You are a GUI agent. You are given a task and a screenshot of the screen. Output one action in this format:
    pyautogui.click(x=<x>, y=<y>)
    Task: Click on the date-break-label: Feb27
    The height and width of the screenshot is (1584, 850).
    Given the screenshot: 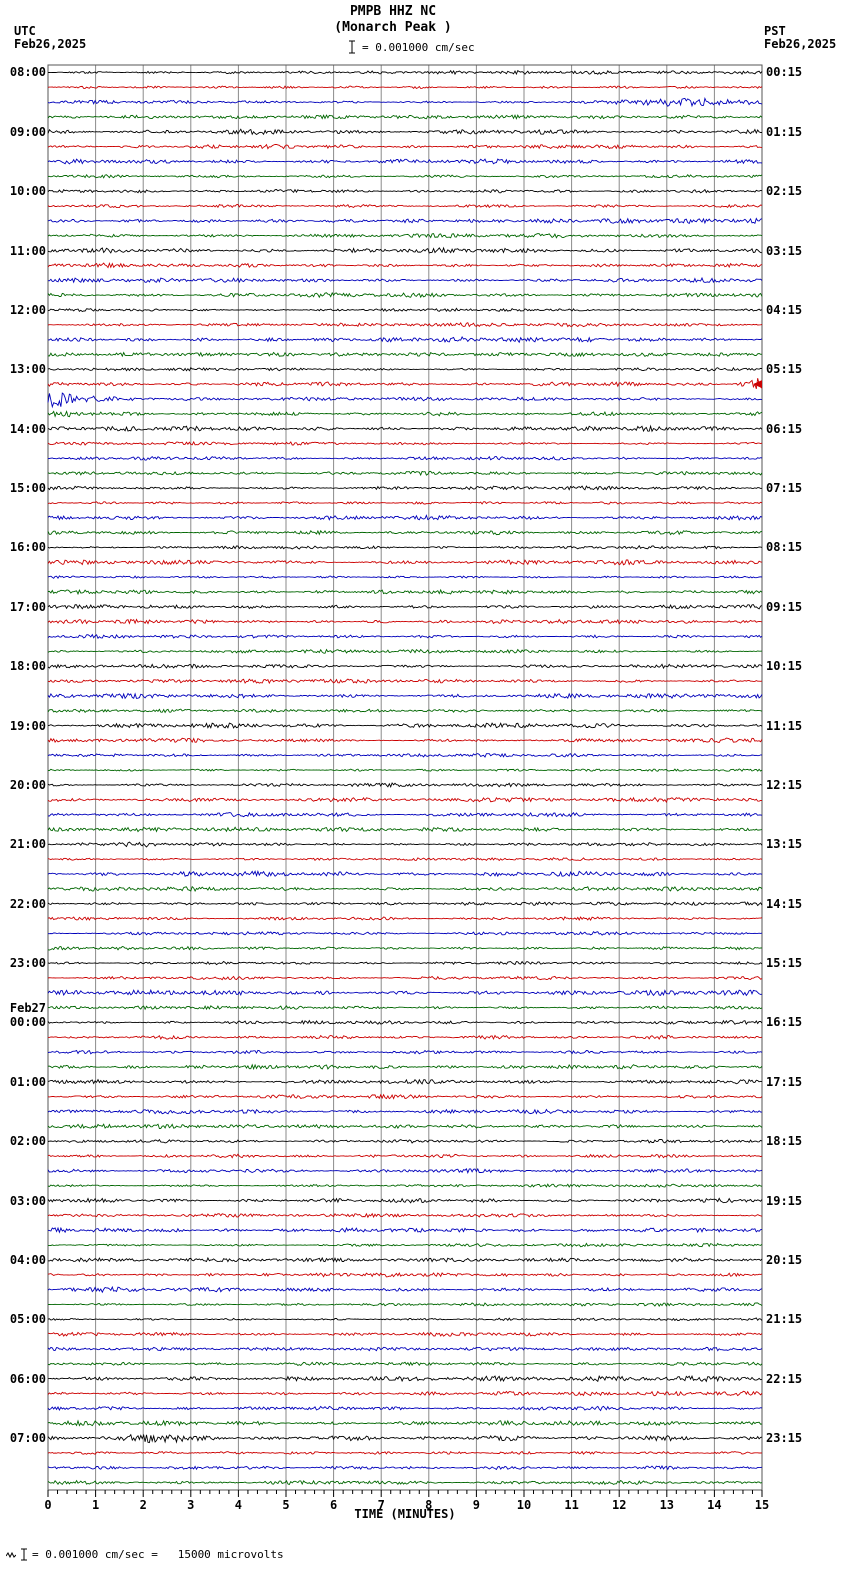 What is the action you would take?
    pyautogui.click(x=27, y=1008)
    